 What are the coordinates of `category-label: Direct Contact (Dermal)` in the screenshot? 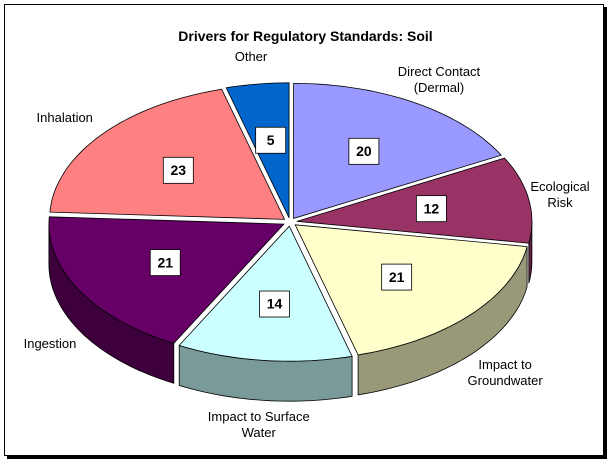 It's located at (439, 79).